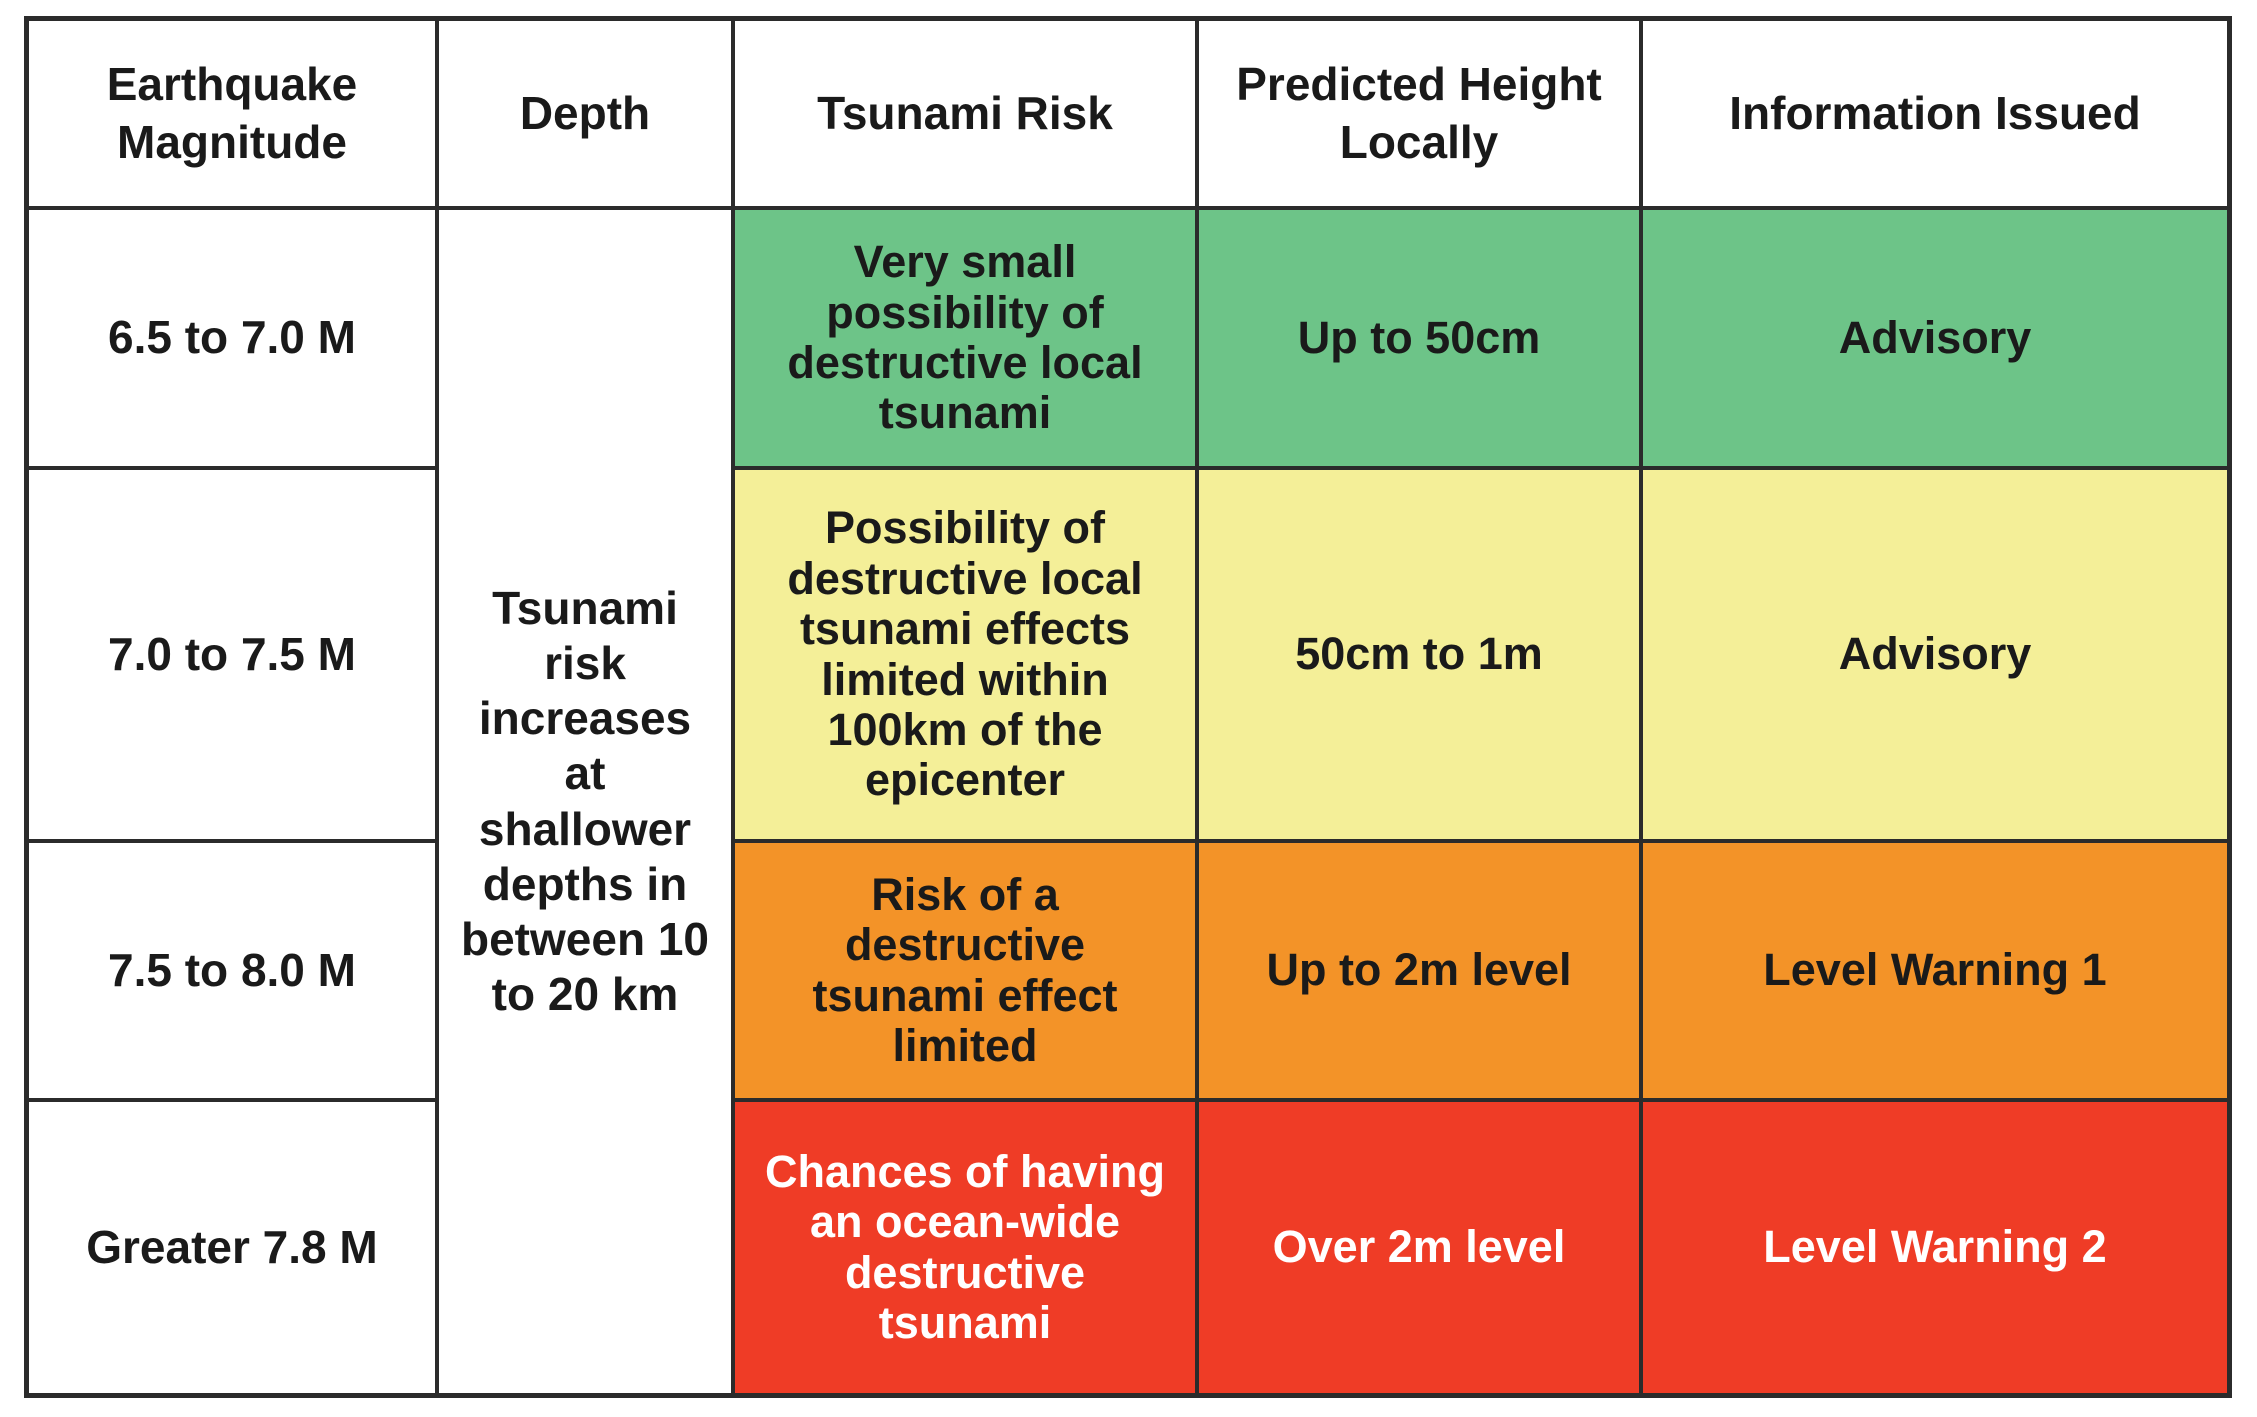  I want to click on magnitude-cell: 7.0 to 7.5 M, so click(232, 654).